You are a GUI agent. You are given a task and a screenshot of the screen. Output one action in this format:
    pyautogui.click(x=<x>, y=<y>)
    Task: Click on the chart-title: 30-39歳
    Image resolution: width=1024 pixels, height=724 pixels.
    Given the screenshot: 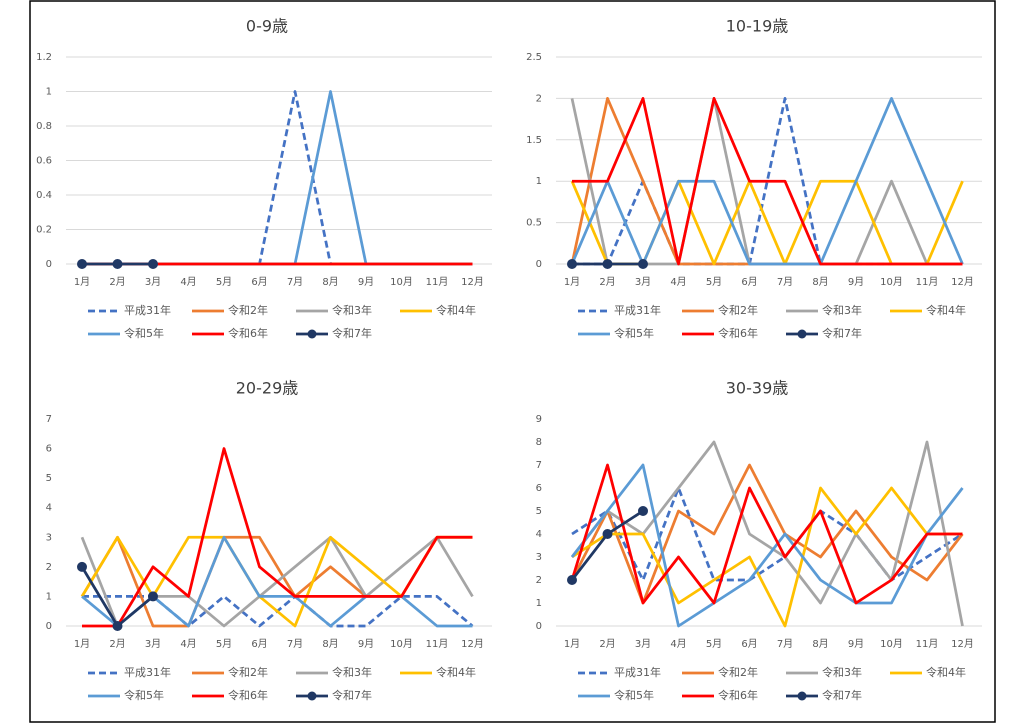 What is the action you would take?
    pyautogui.click(x=757, y=388)
    